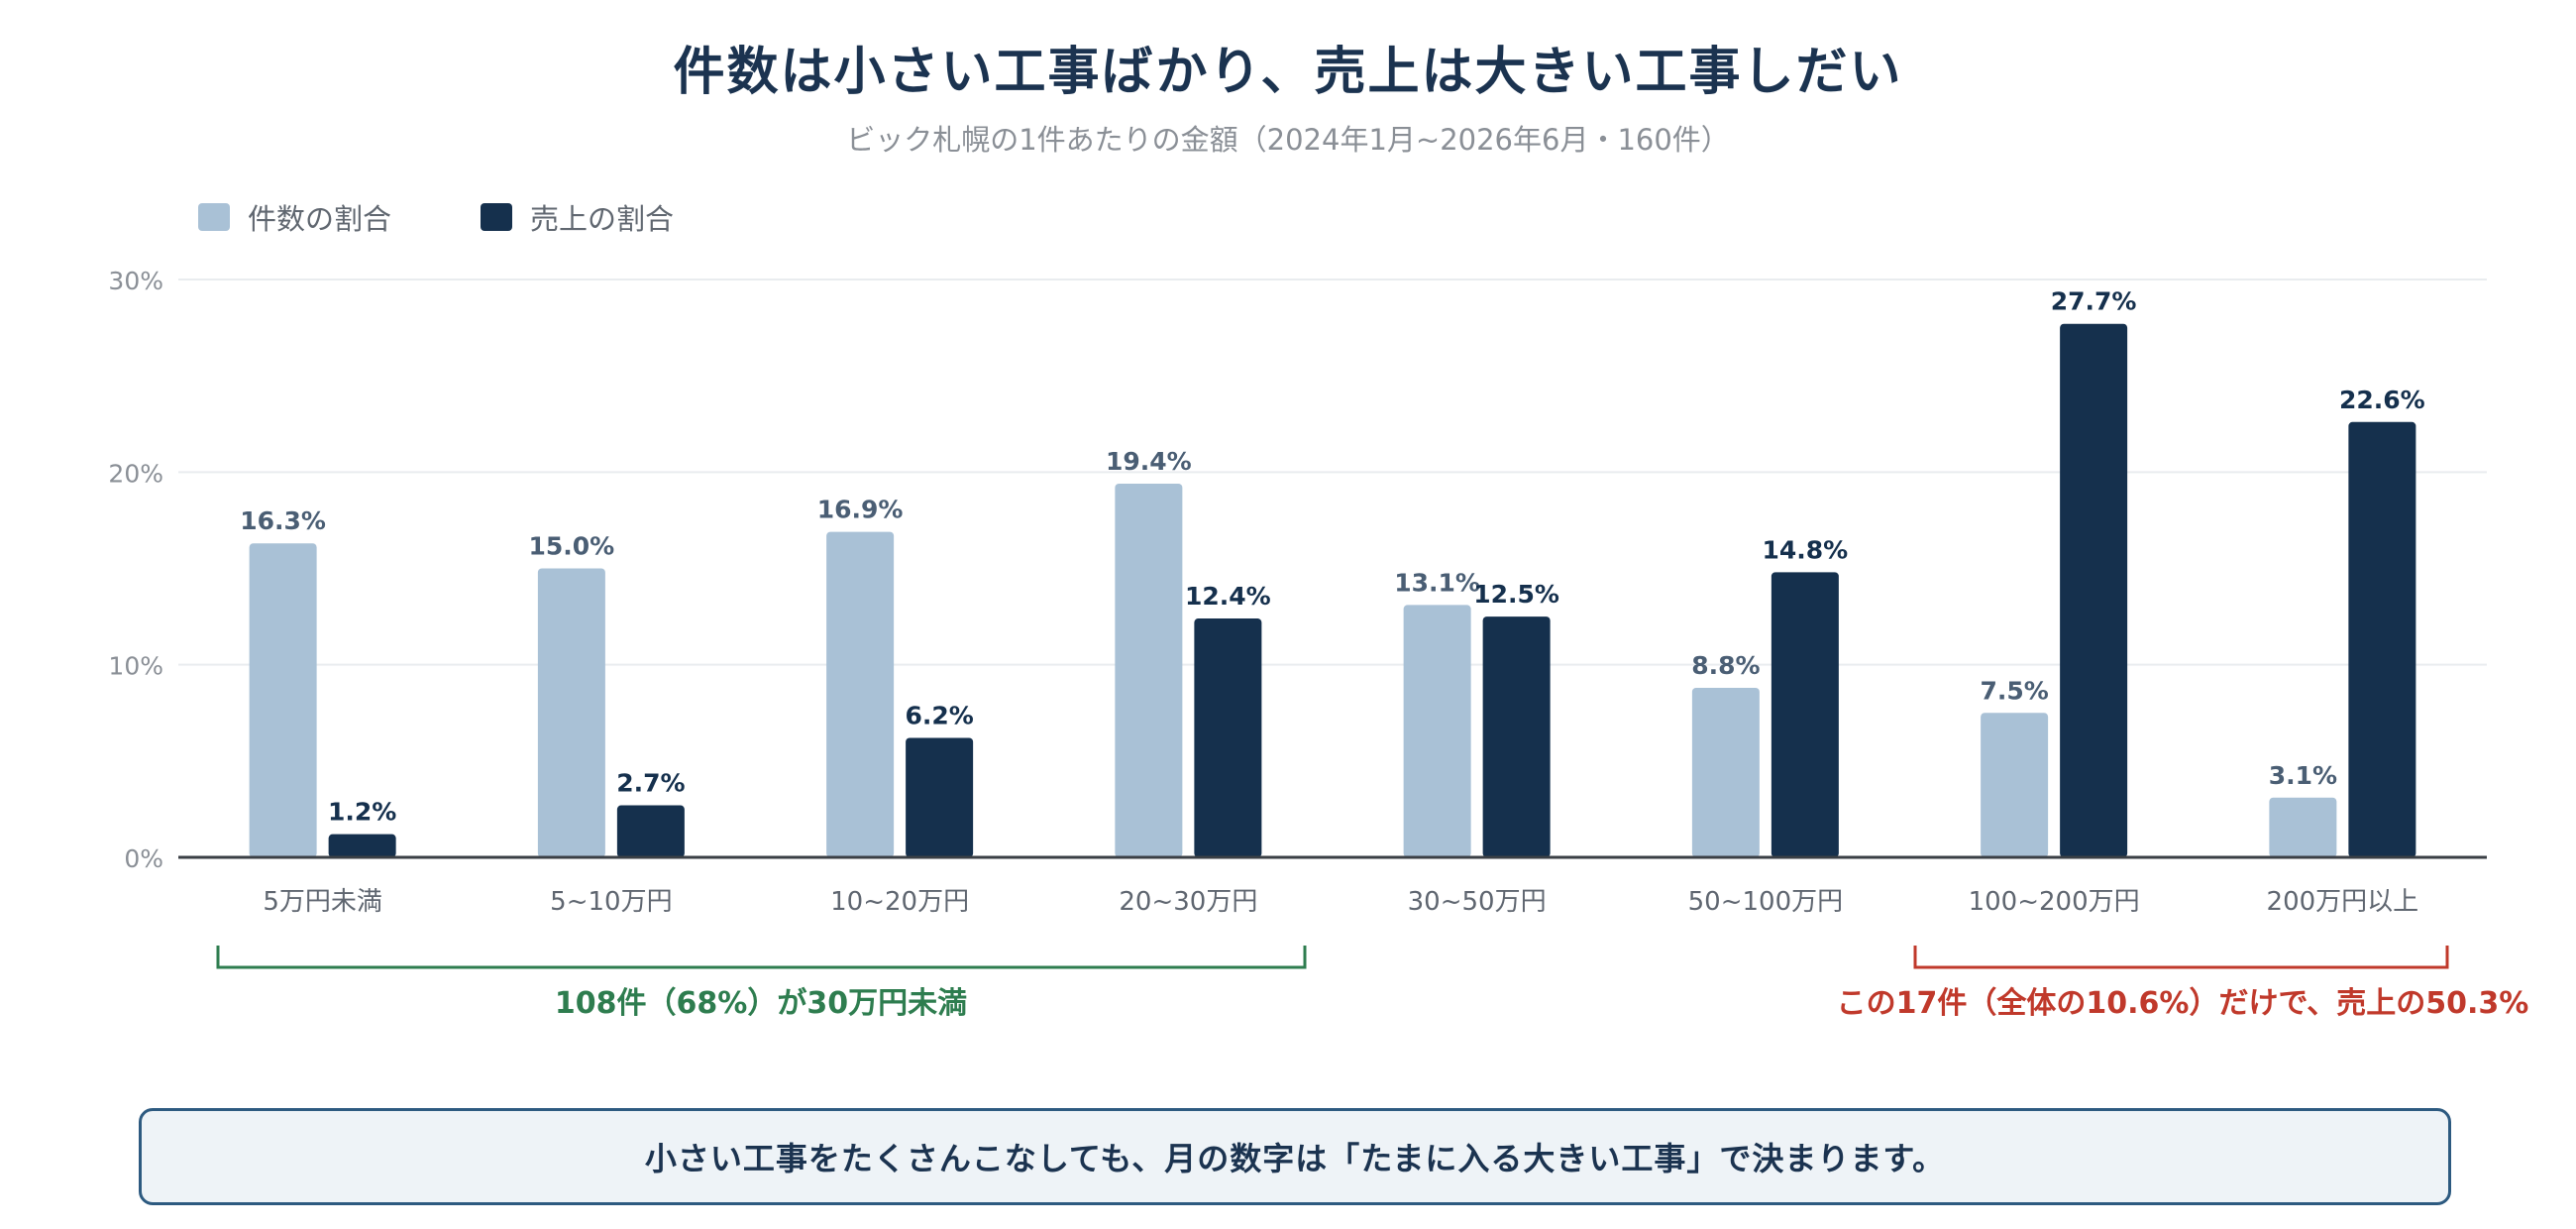 This screenshot has height=1229, width=2576. Describe the element at coordinates (761, 1003) in the screenshot. I see `annotation-text: 108件（68%）が30万円未満` at that location.